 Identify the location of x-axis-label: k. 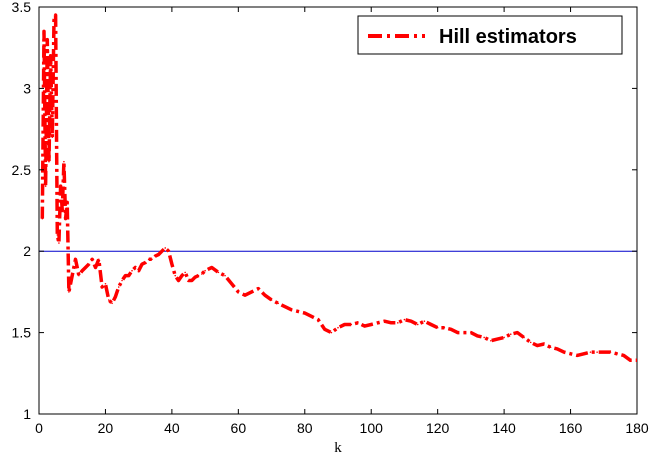
(338, 448).